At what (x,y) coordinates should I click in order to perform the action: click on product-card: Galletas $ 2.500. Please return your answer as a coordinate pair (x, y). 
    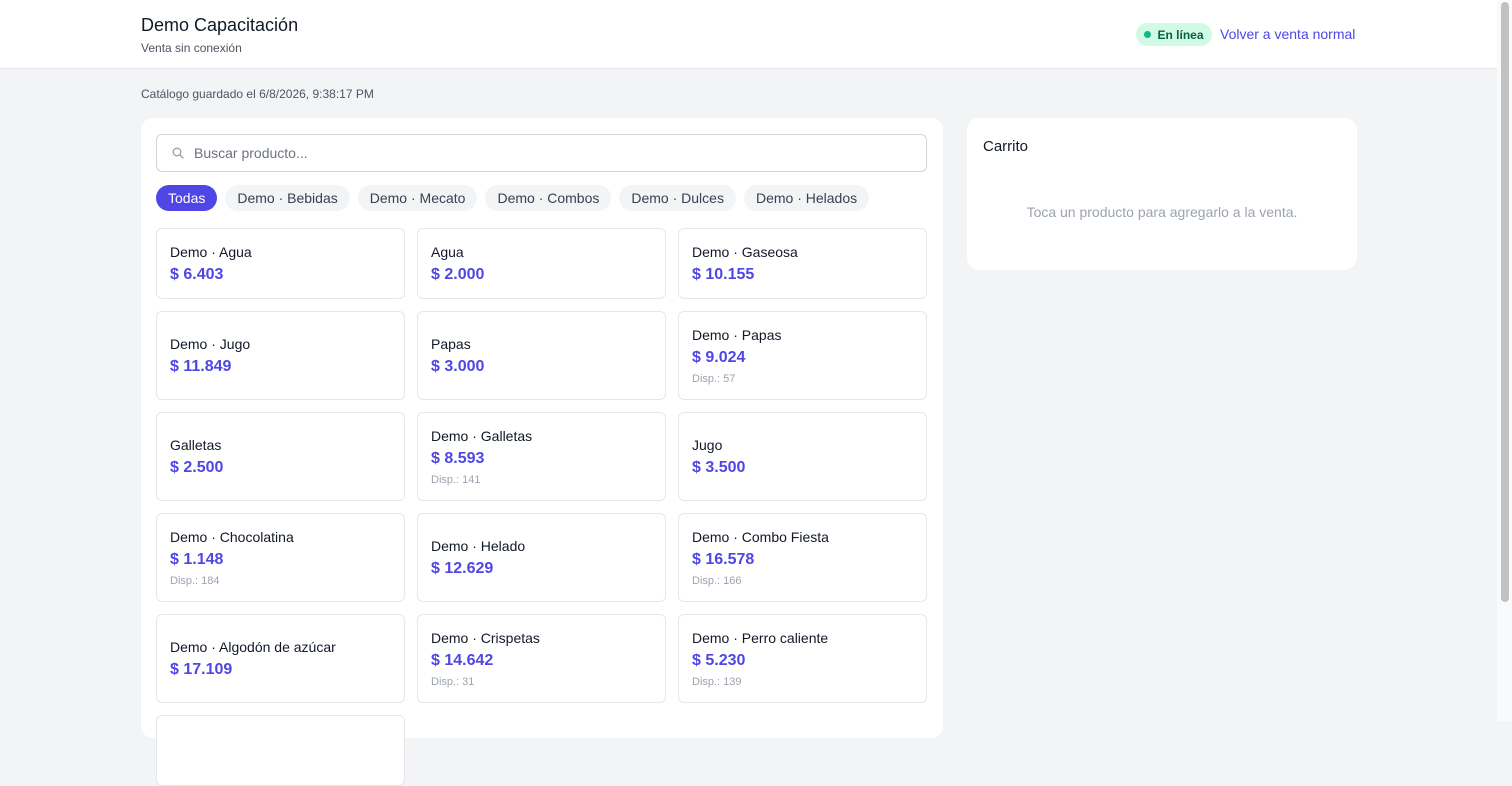
    Looking at the image, I should click on (280, 456).